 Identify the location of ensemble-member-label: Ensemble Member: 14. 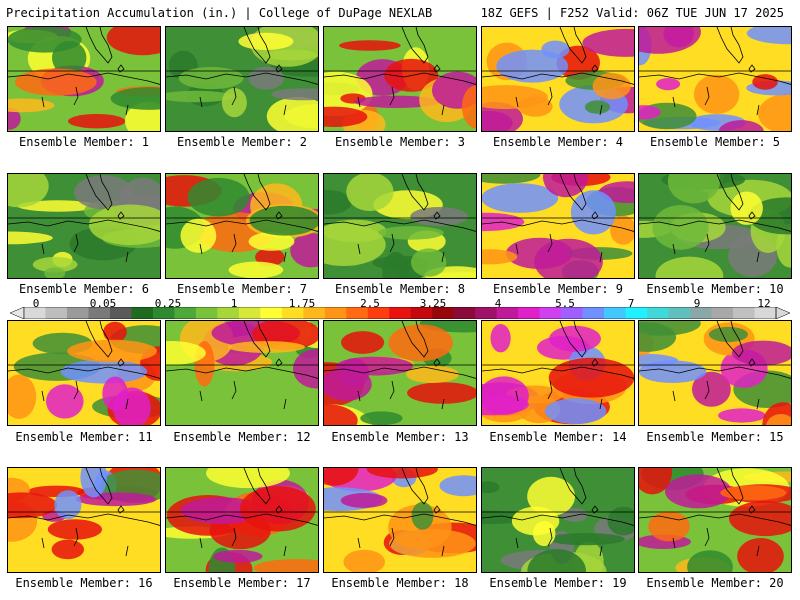
(558, 437).